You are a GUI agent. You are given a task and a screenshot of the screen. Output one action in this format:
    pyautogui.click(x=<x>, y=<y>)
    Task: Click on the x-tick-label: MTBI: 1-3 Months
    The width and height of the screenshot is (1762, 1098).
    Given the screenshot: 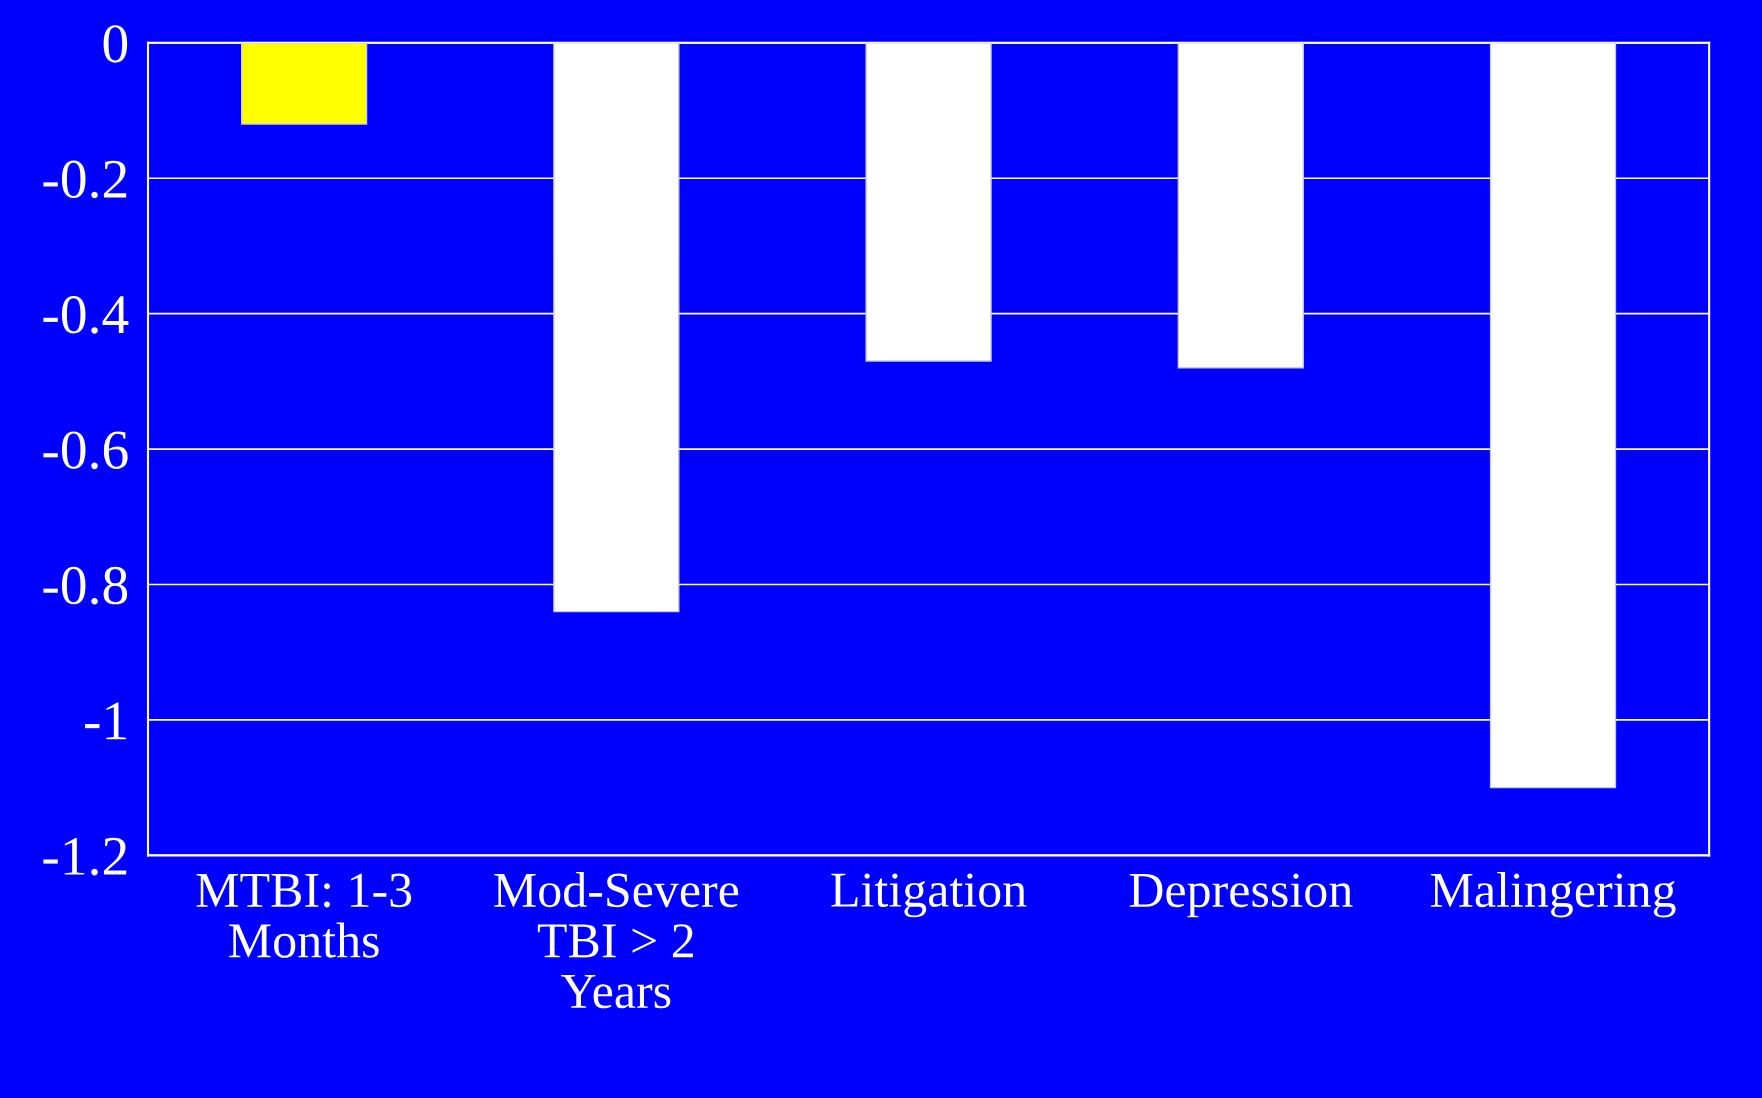 What is the action you would take?
    pyautogui.click(x=304, y=915)
    